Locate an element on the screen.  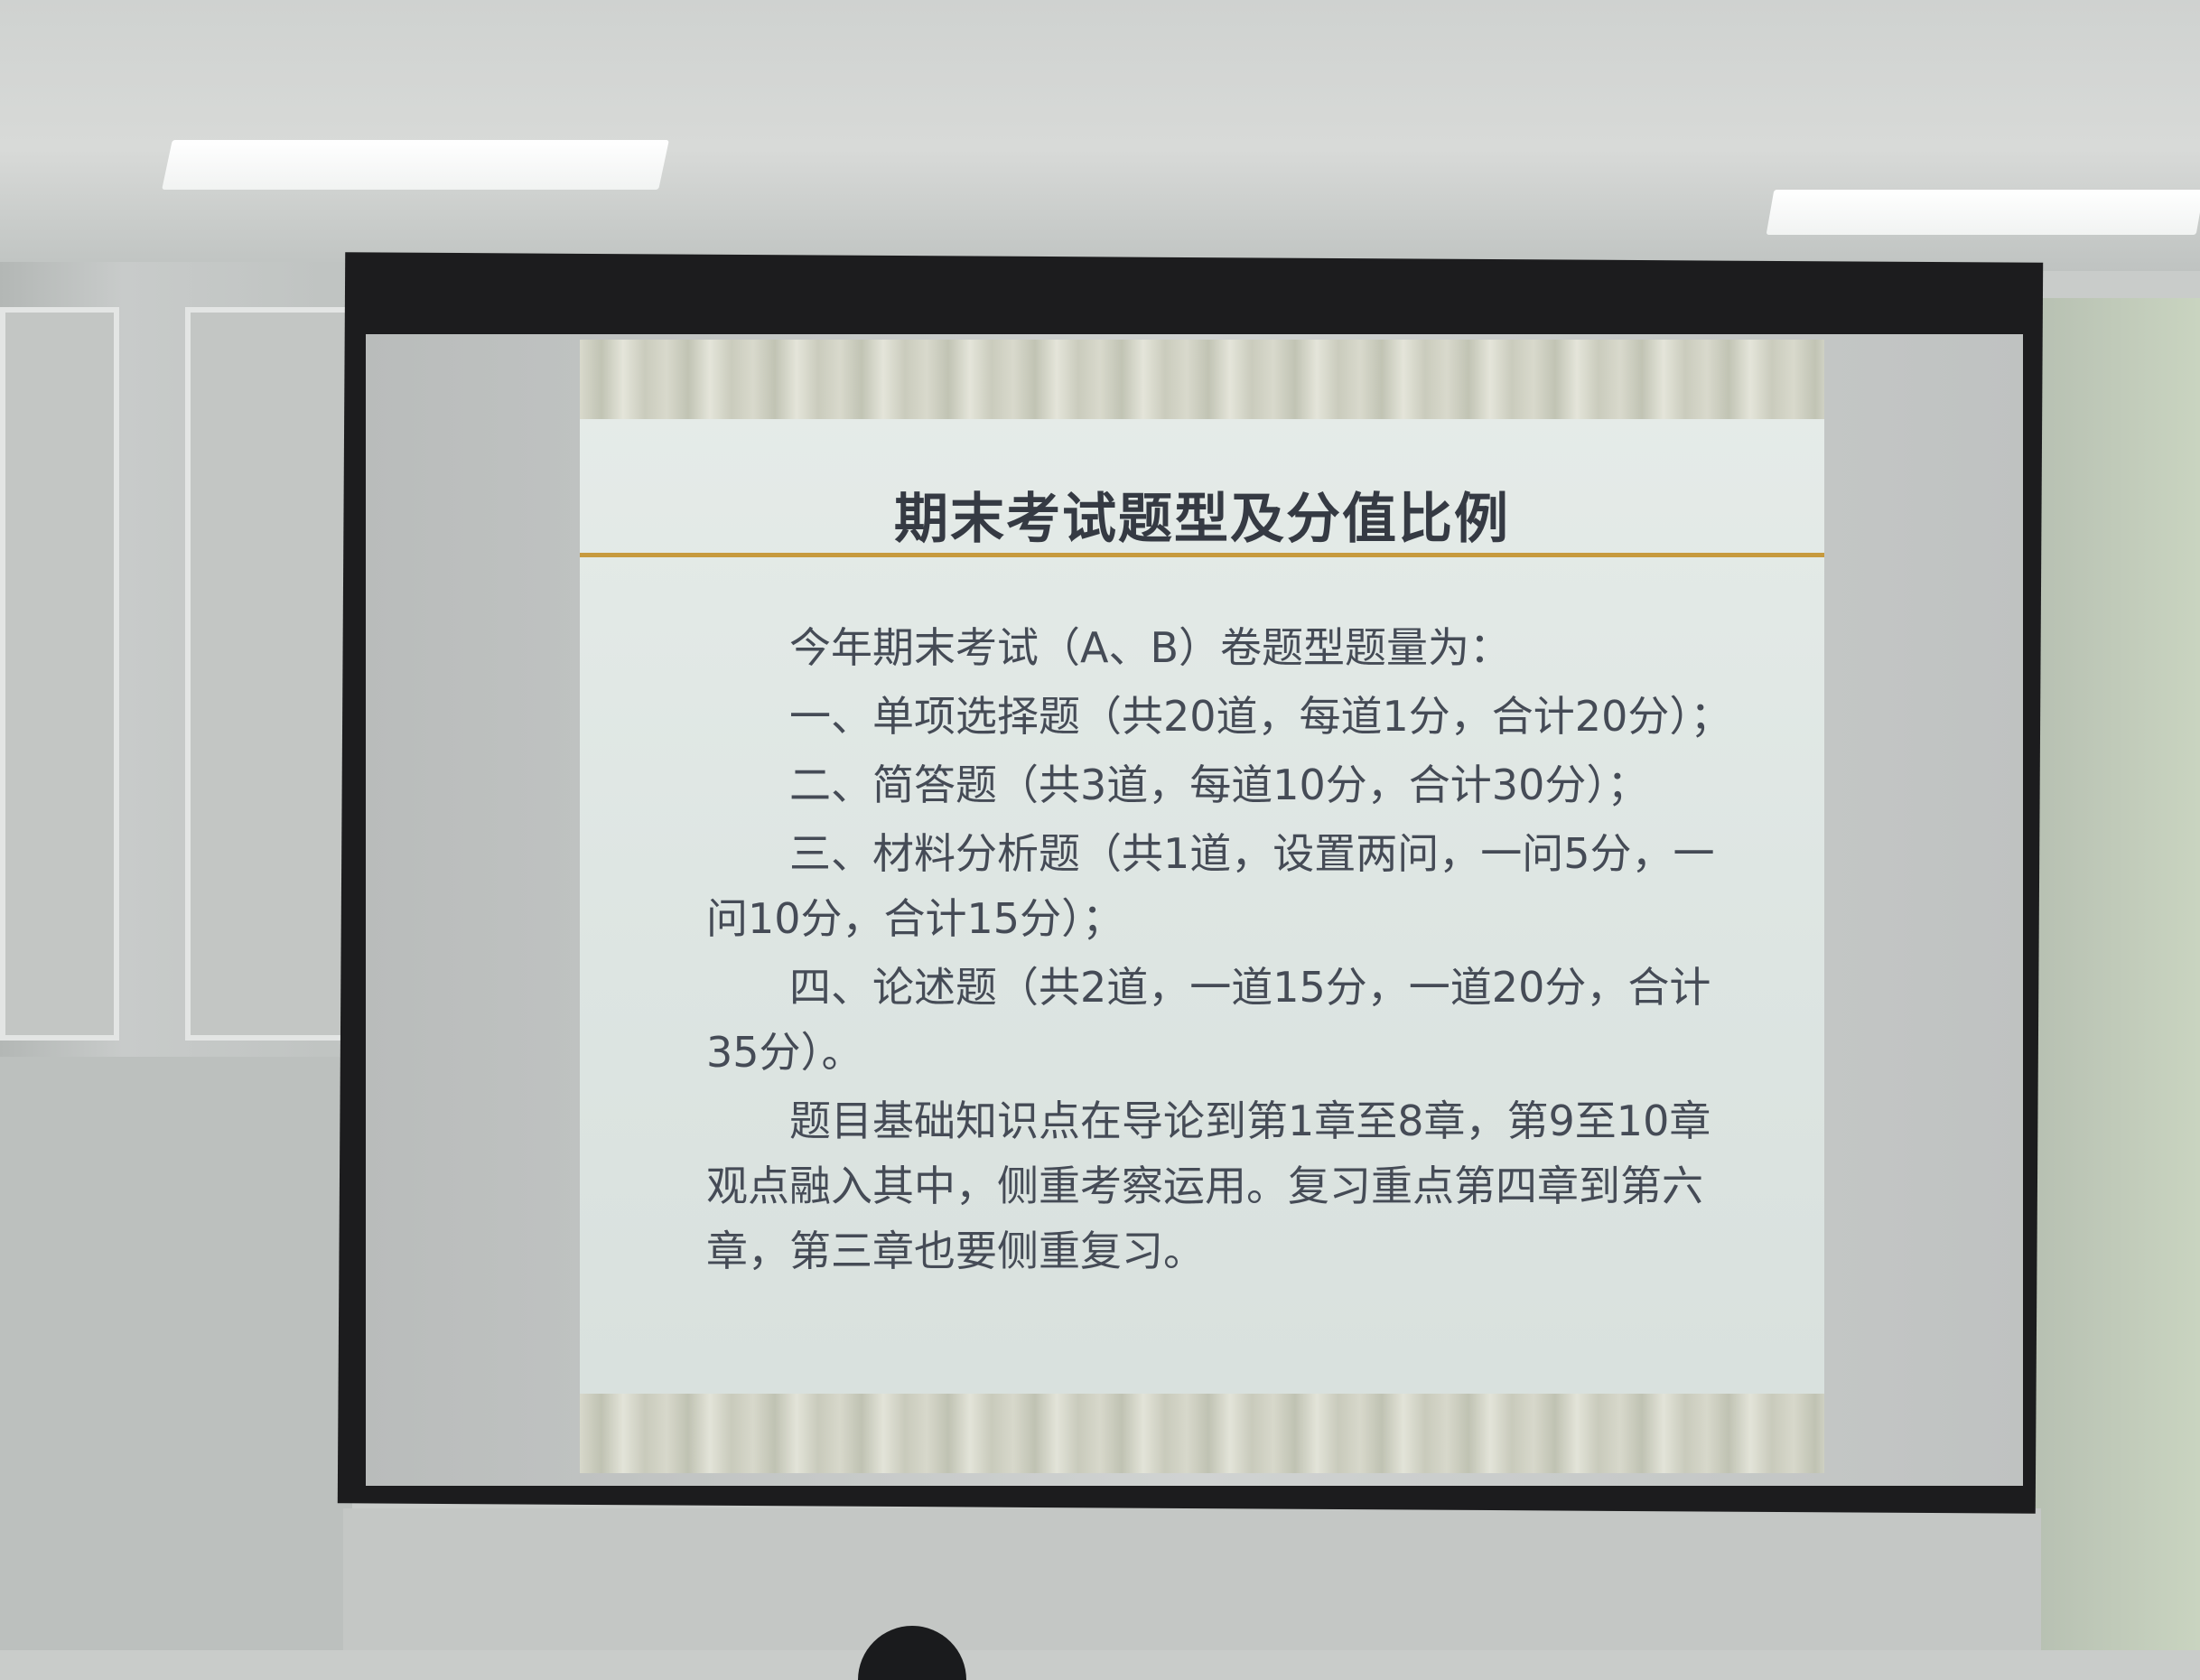
slide-bottom-ornament-border is located at coordinates (1202, 1433).